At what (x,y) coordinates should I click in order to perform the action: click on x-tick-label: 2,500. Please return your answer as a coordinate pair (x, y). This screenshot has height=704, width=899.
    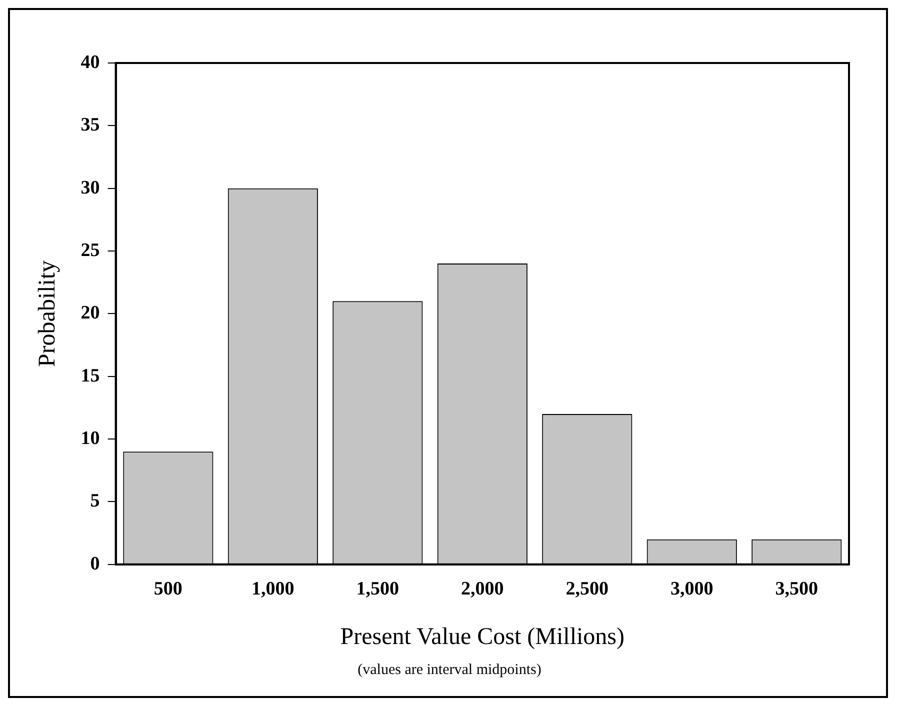
    Looking at the image, I should click on (587, 589).